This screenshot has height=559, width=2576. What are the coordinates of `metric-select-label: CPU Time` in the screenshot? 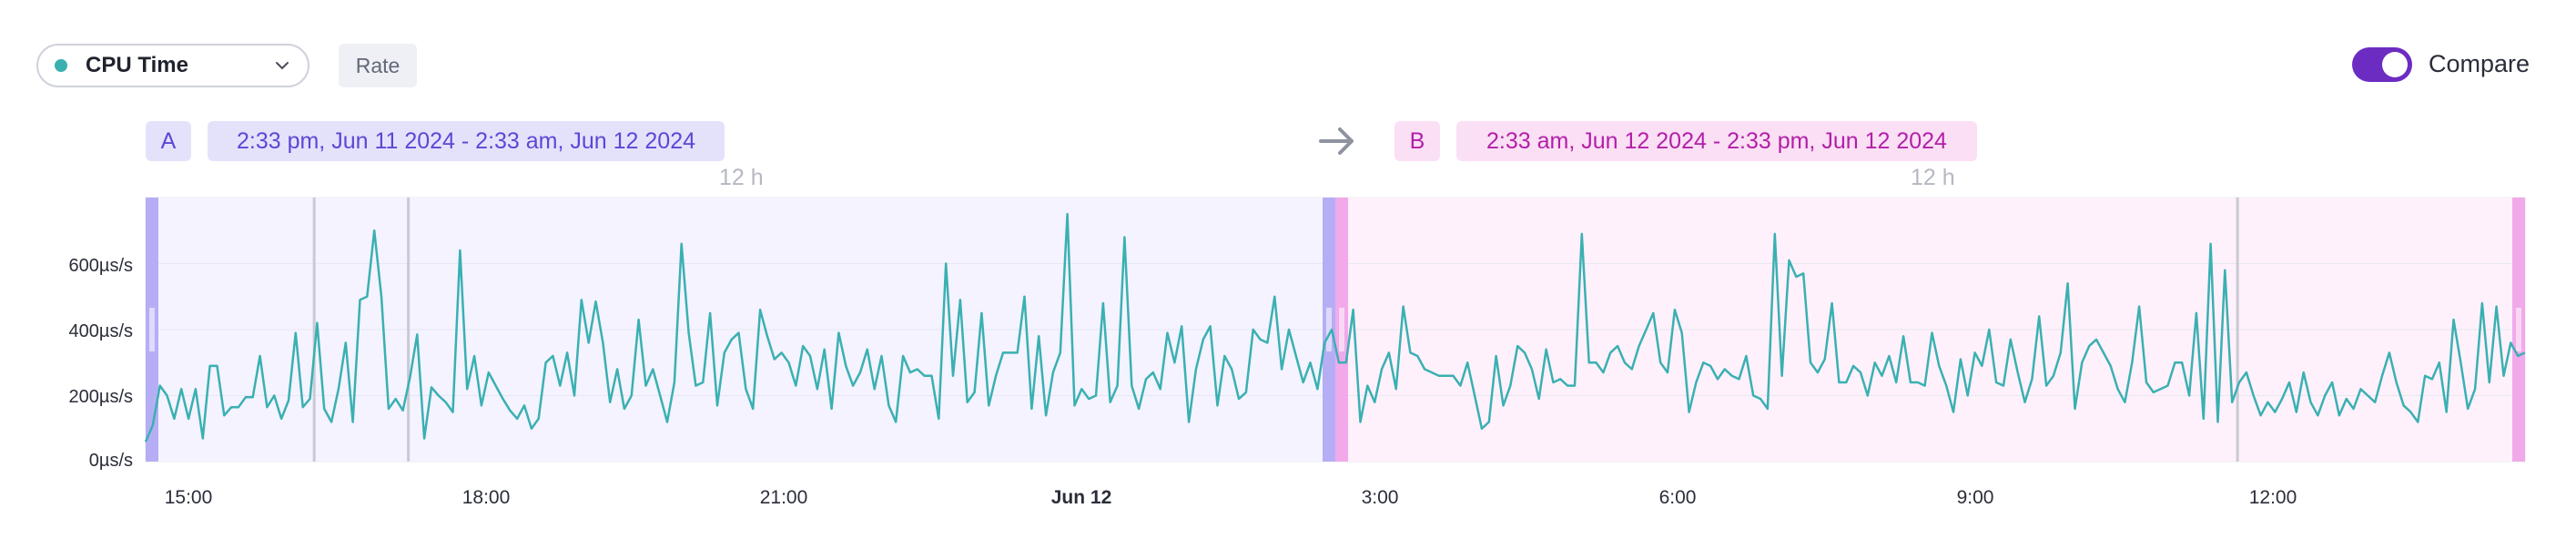 It's located at (137, 65).